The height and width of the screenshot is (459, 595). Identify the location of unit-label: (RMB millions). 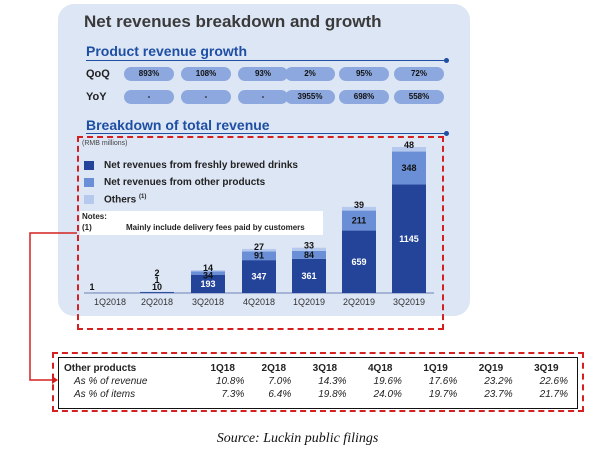
(105, 143).